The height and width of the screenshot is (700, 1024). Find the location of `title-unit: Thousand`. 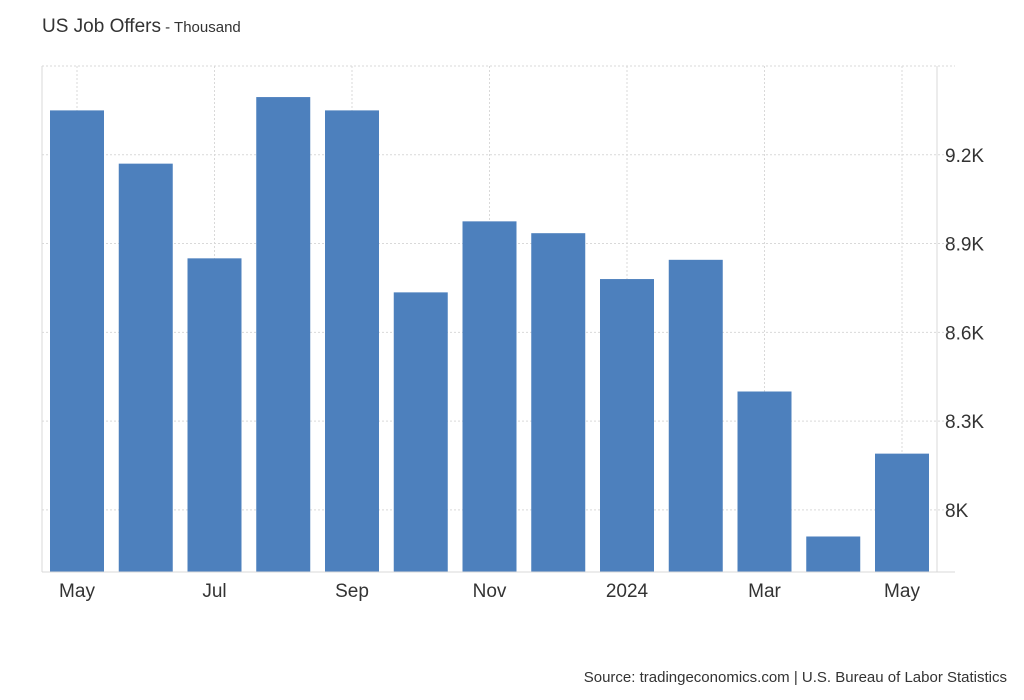

title-unit: Thousand is located at coordinates (207, 27).